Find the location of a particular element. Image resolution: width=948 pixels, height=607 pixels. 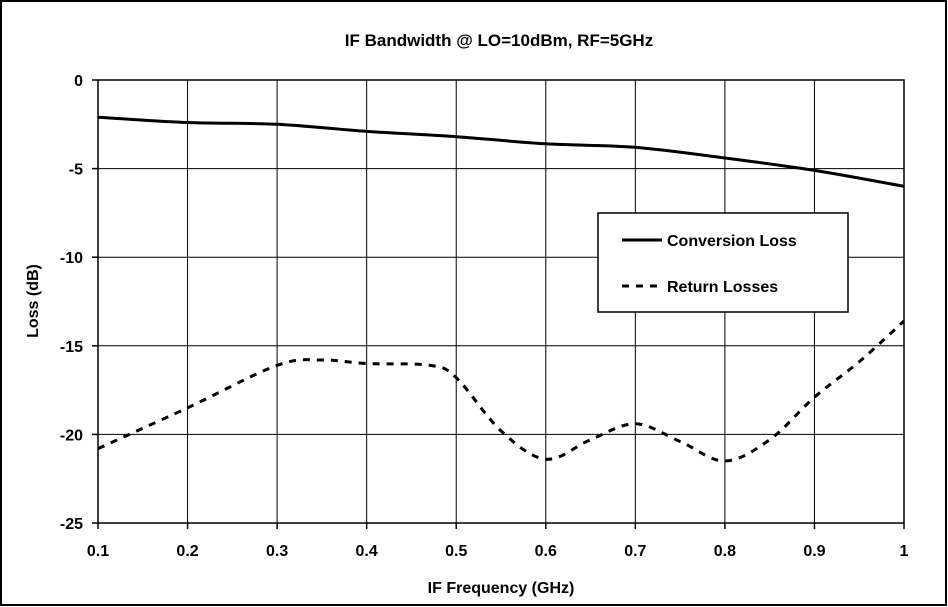

y-tick-label: -15 is located at coordinates (71, 347).